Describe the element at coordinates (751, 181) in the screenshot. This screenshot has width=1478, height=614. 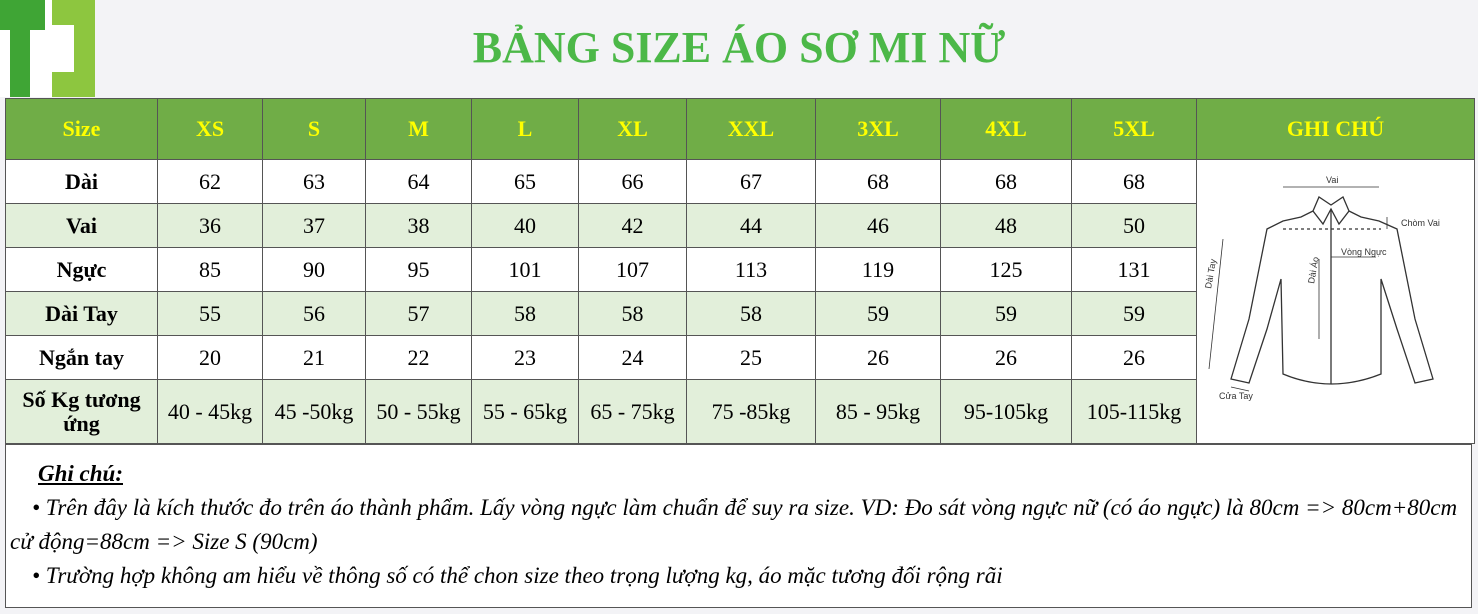
I see `cell: 67` at that location.